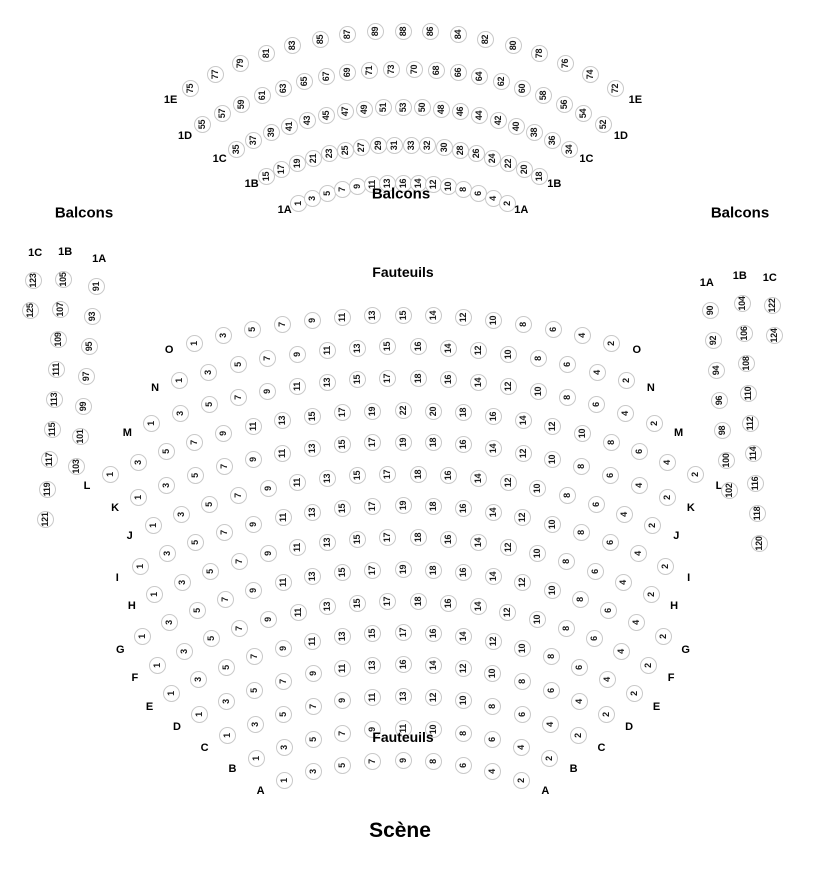 This screenshot has width=816, height=884. What do you see at coordinates (431, 32) in the screenshot?
I see `seat: 86` at bounding box center [431, 32].